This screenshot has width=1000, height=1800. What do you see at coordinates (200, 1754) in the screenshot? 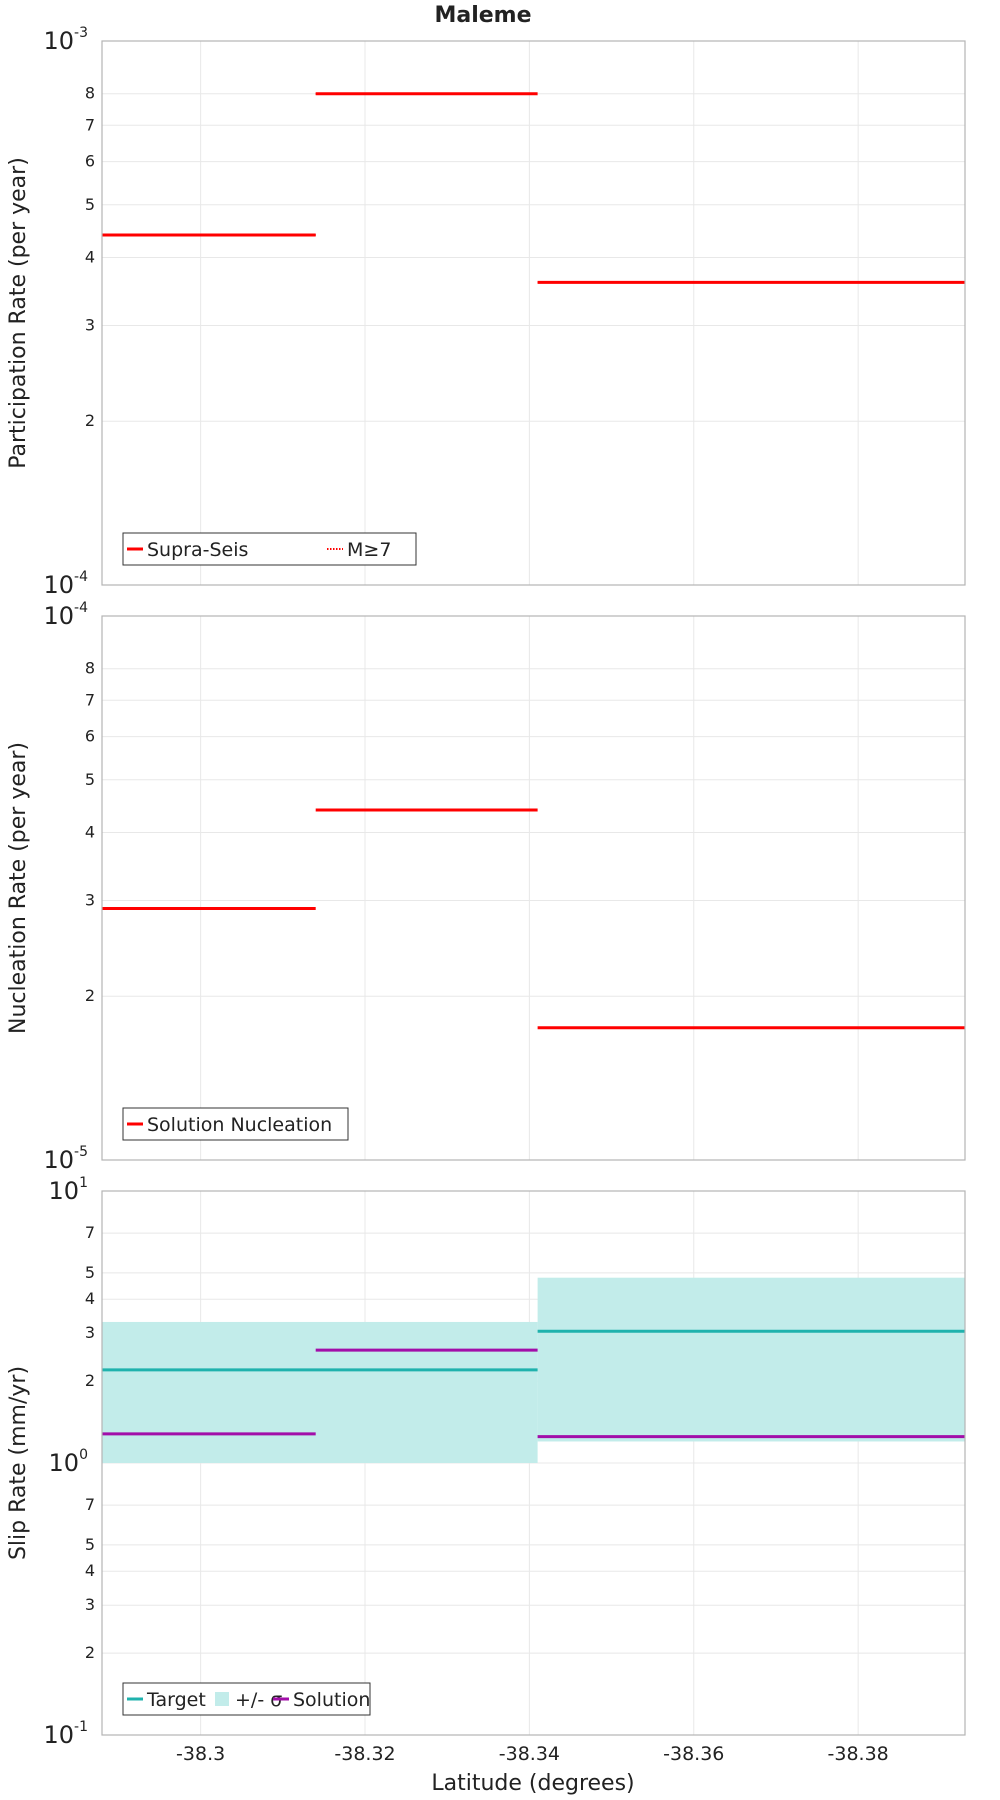
I see `x-tick-label: -38.3` at bounding box center [200, 1754].